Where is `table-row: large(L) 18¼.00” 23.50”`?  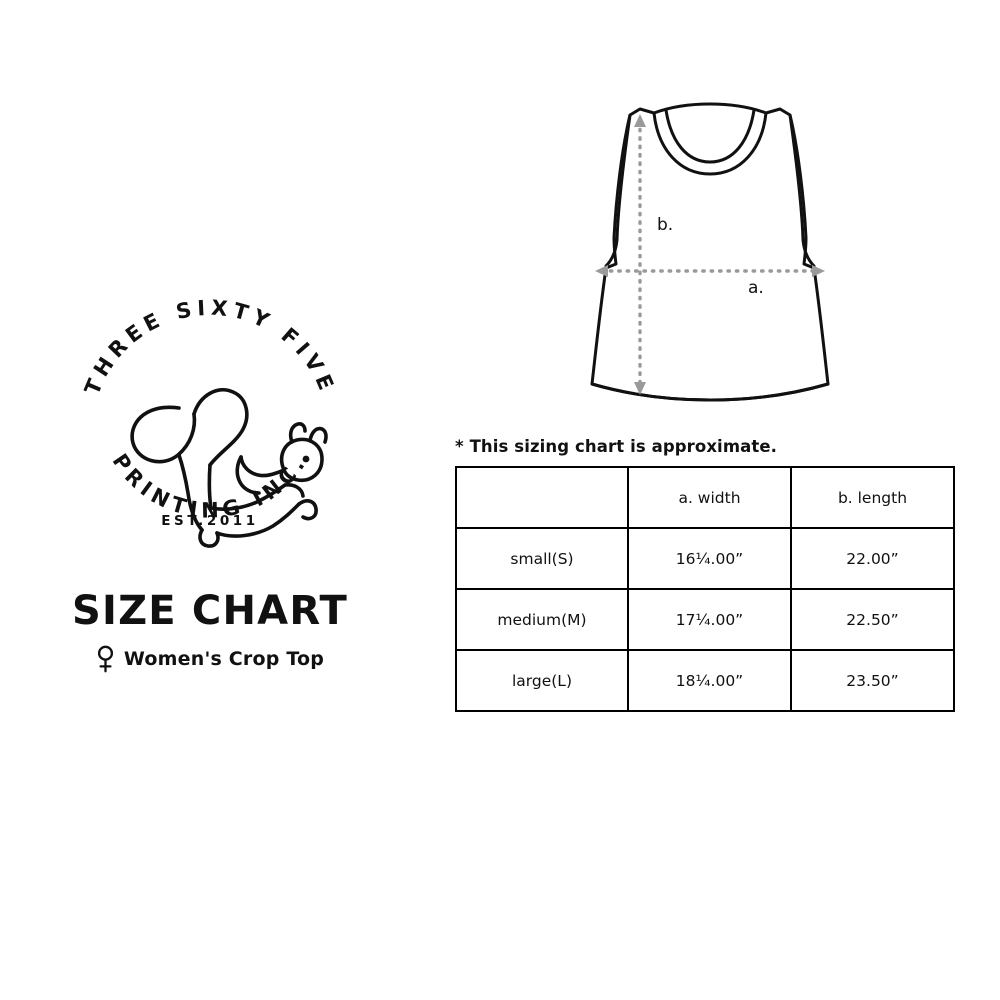 table-row: large(L) 18¼.00” 23.50” is located at coordinates (705, 680).